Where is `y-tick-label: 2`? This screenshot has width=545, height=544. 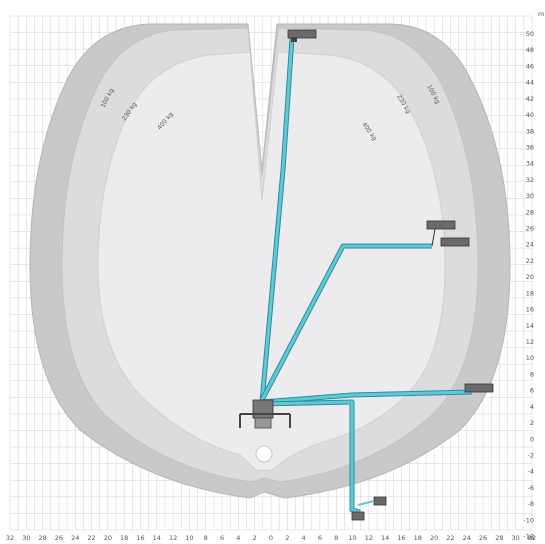
y-tick-label: 2 is located at coordinates (532, 423).